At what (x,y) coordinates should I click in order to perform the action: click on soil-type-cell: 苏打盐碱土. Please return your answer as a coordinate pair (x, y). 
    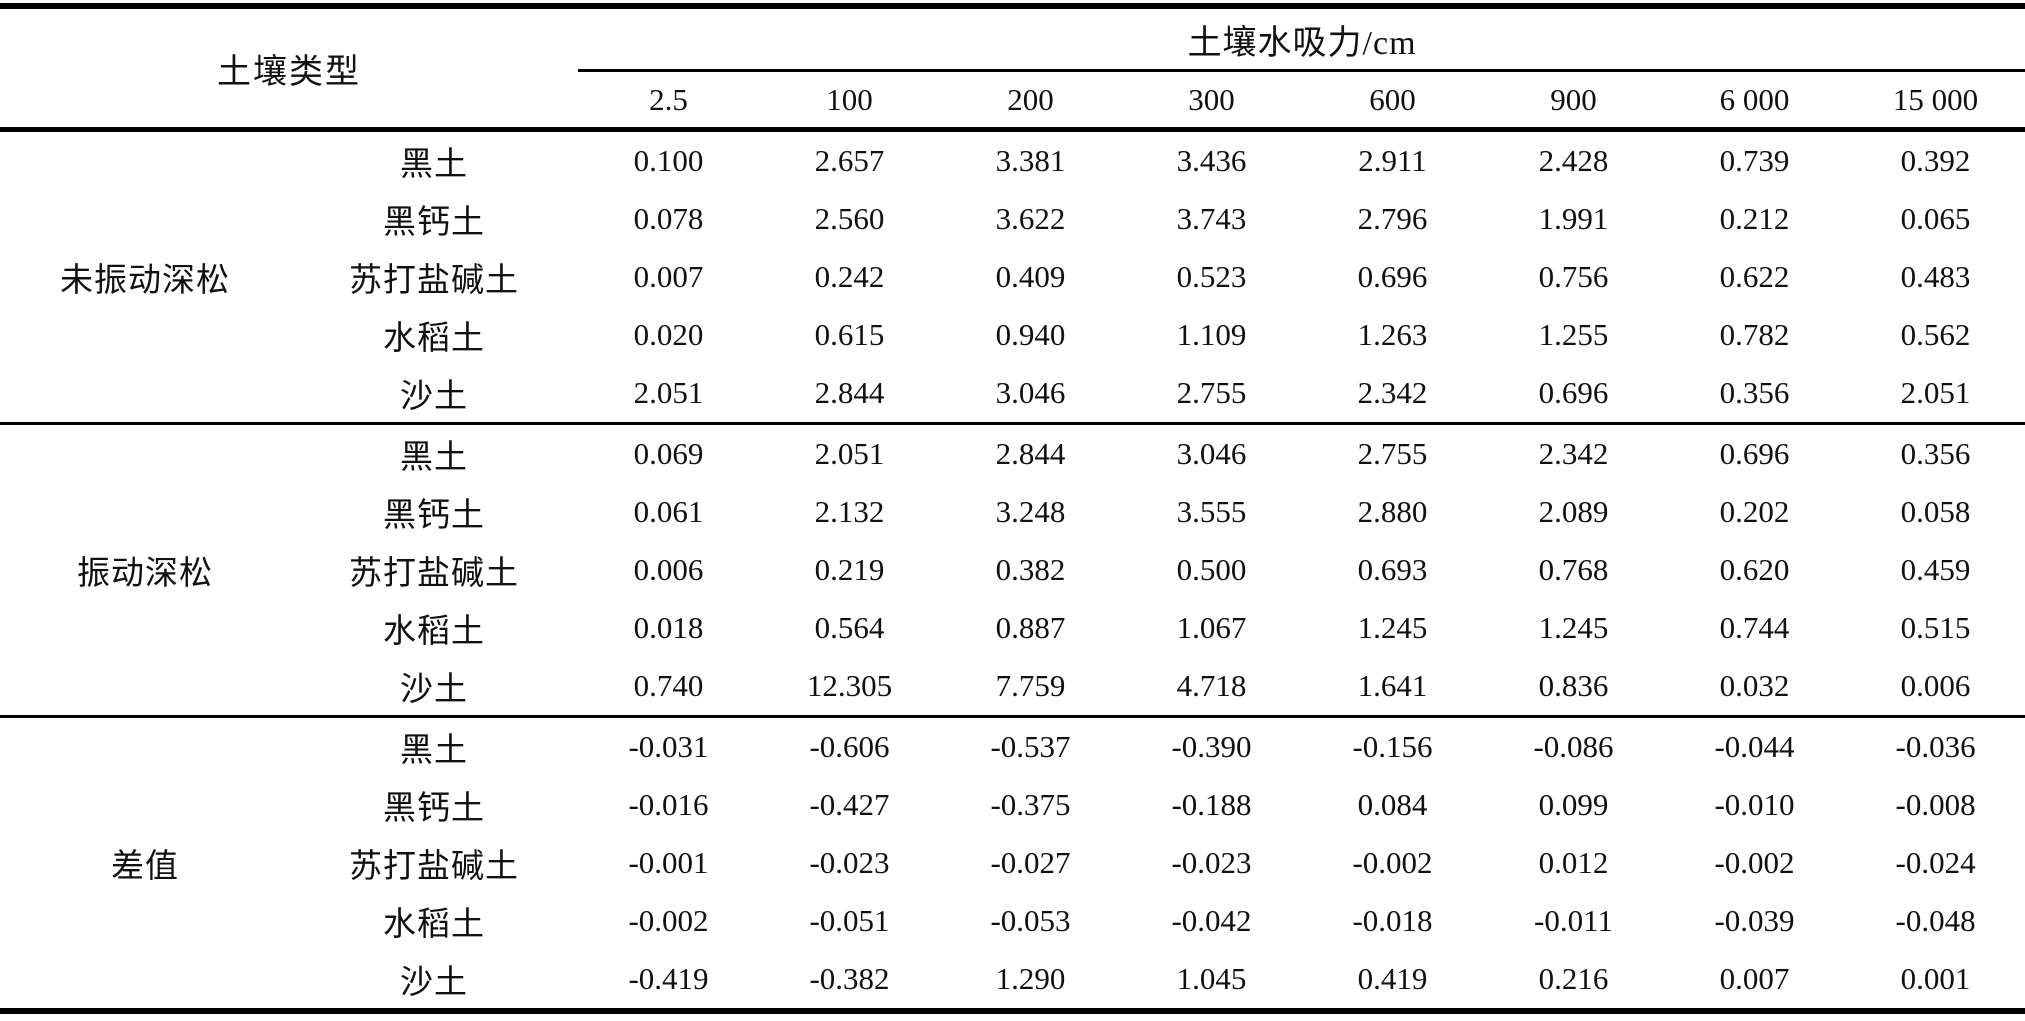
    Looking at the image, I should click on (434, 574).